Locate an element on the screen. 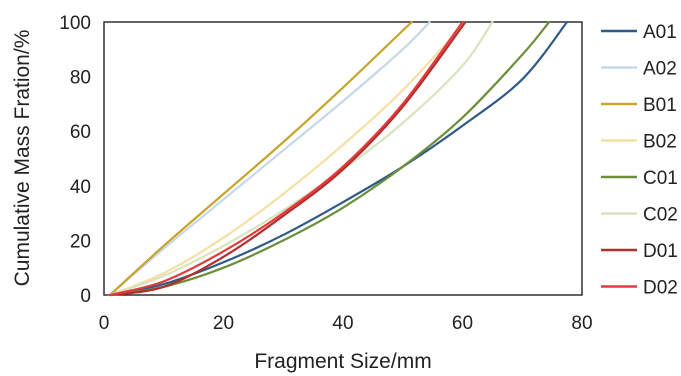 The width and height of the screenshot is (681, 376). y-tick-label: 40 is located at coordinates (80, 187).